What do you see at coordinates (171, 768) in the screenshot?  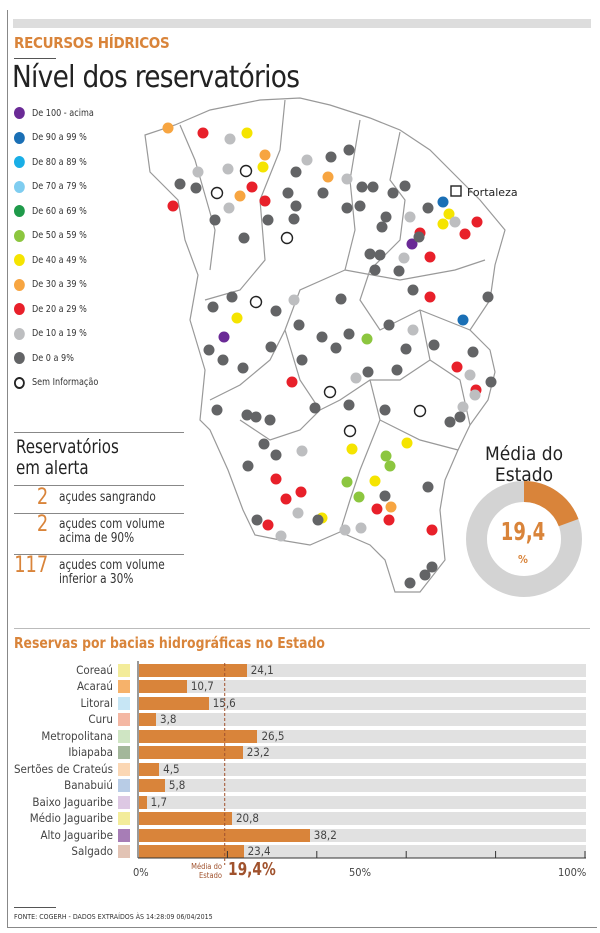 I see `bar-value-label: 4,5` at bounding box center [171, 768].